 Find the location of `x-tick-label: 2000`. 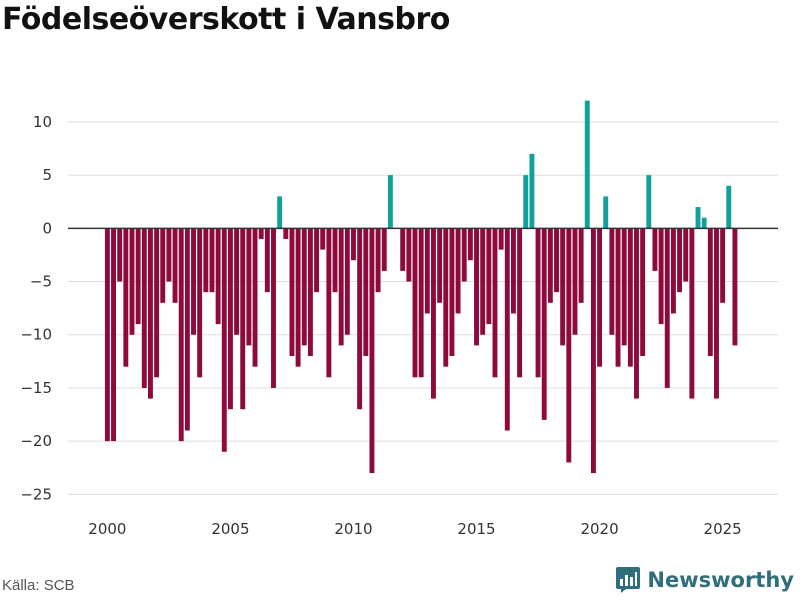

x-tick-label: 2000 is located at coordinates (107, 529).